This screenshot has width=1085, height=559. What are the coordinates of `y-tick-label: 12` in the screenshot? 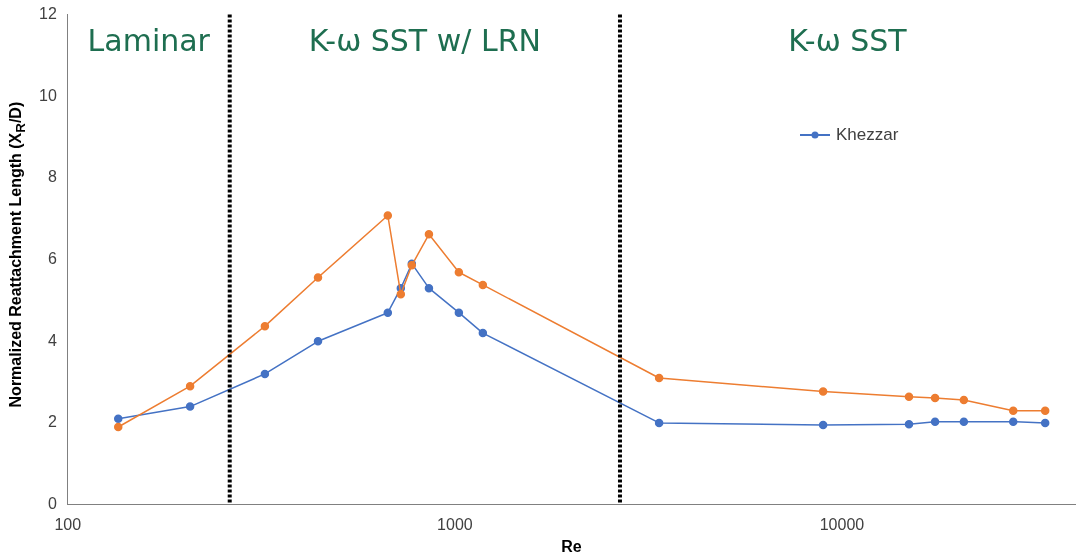 It's located at (48, 14).